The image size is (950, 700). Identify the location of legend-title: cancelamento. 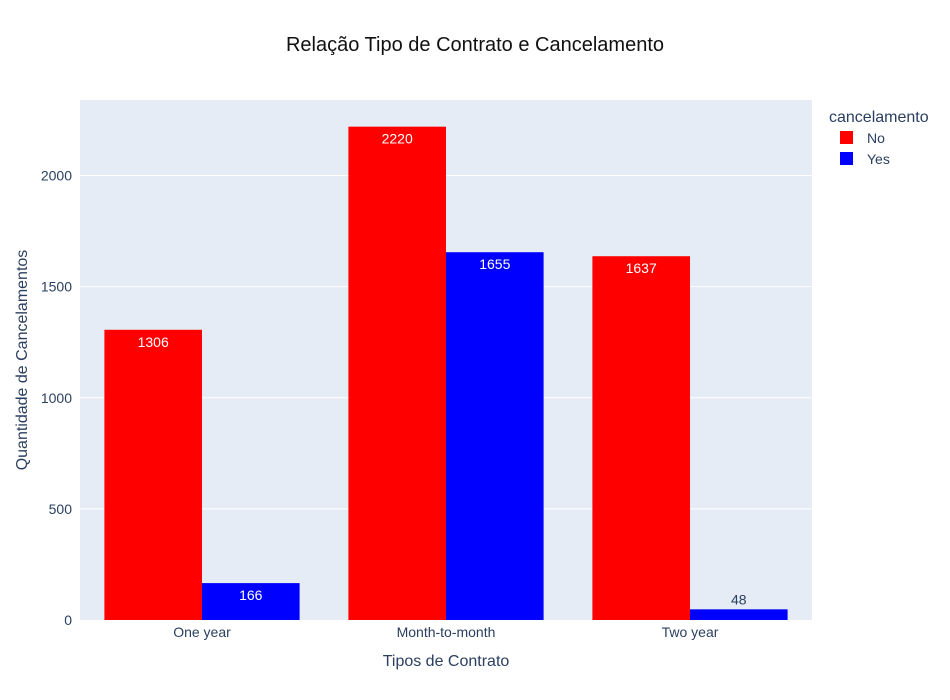
(879, 117).